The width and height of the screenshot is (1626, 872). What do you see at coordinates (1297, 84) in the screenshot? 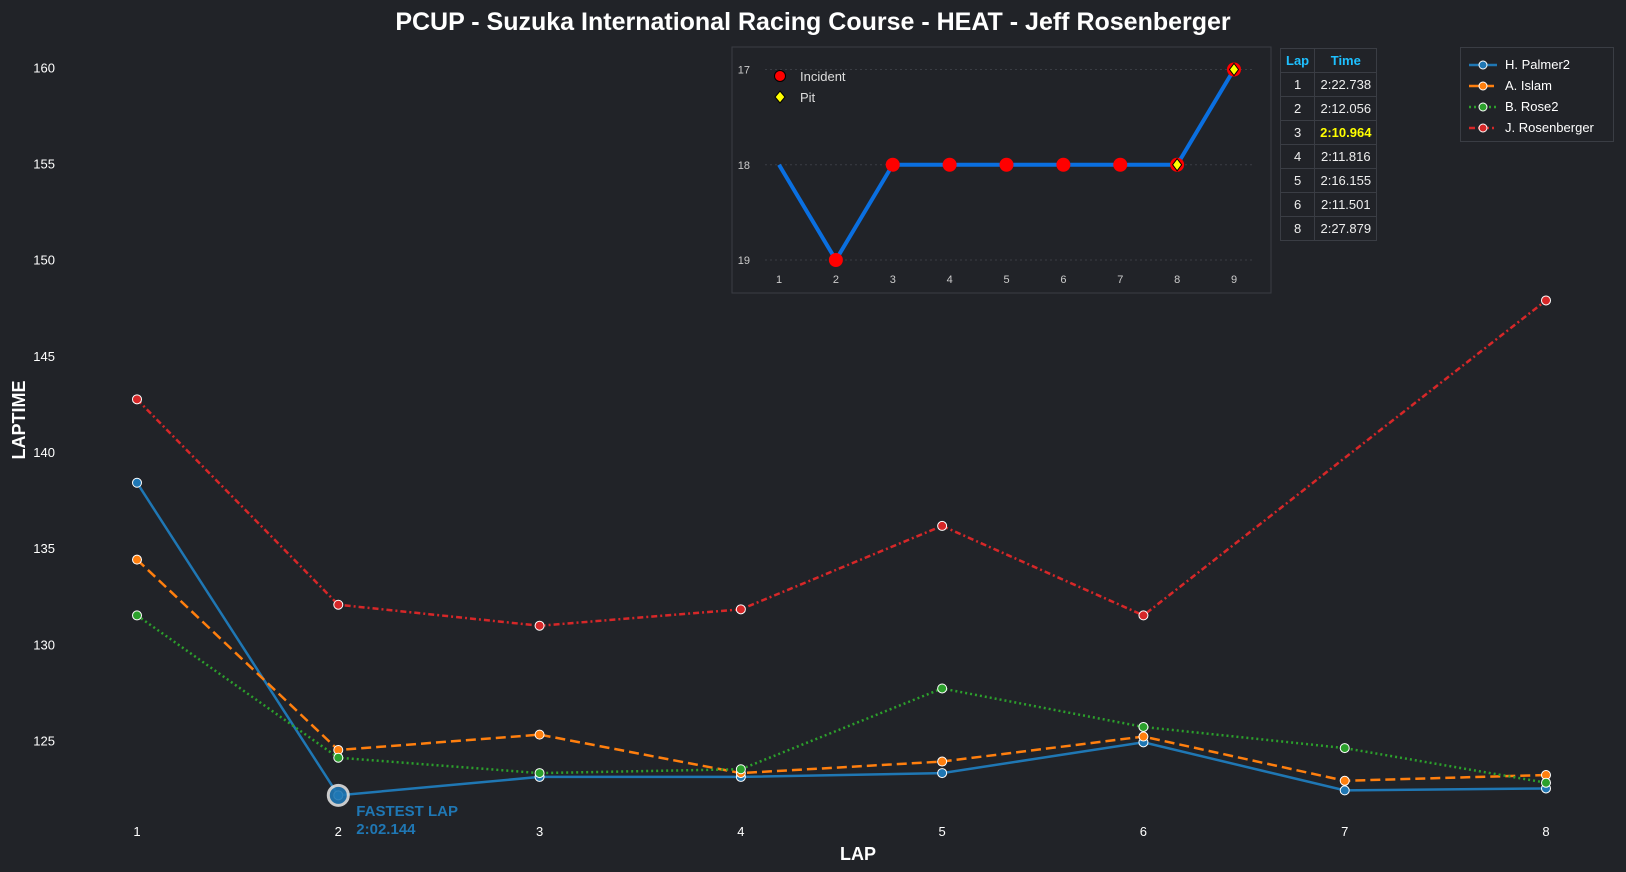
I see `lap-number-cell: 1` at bounding box center [1297, 84].